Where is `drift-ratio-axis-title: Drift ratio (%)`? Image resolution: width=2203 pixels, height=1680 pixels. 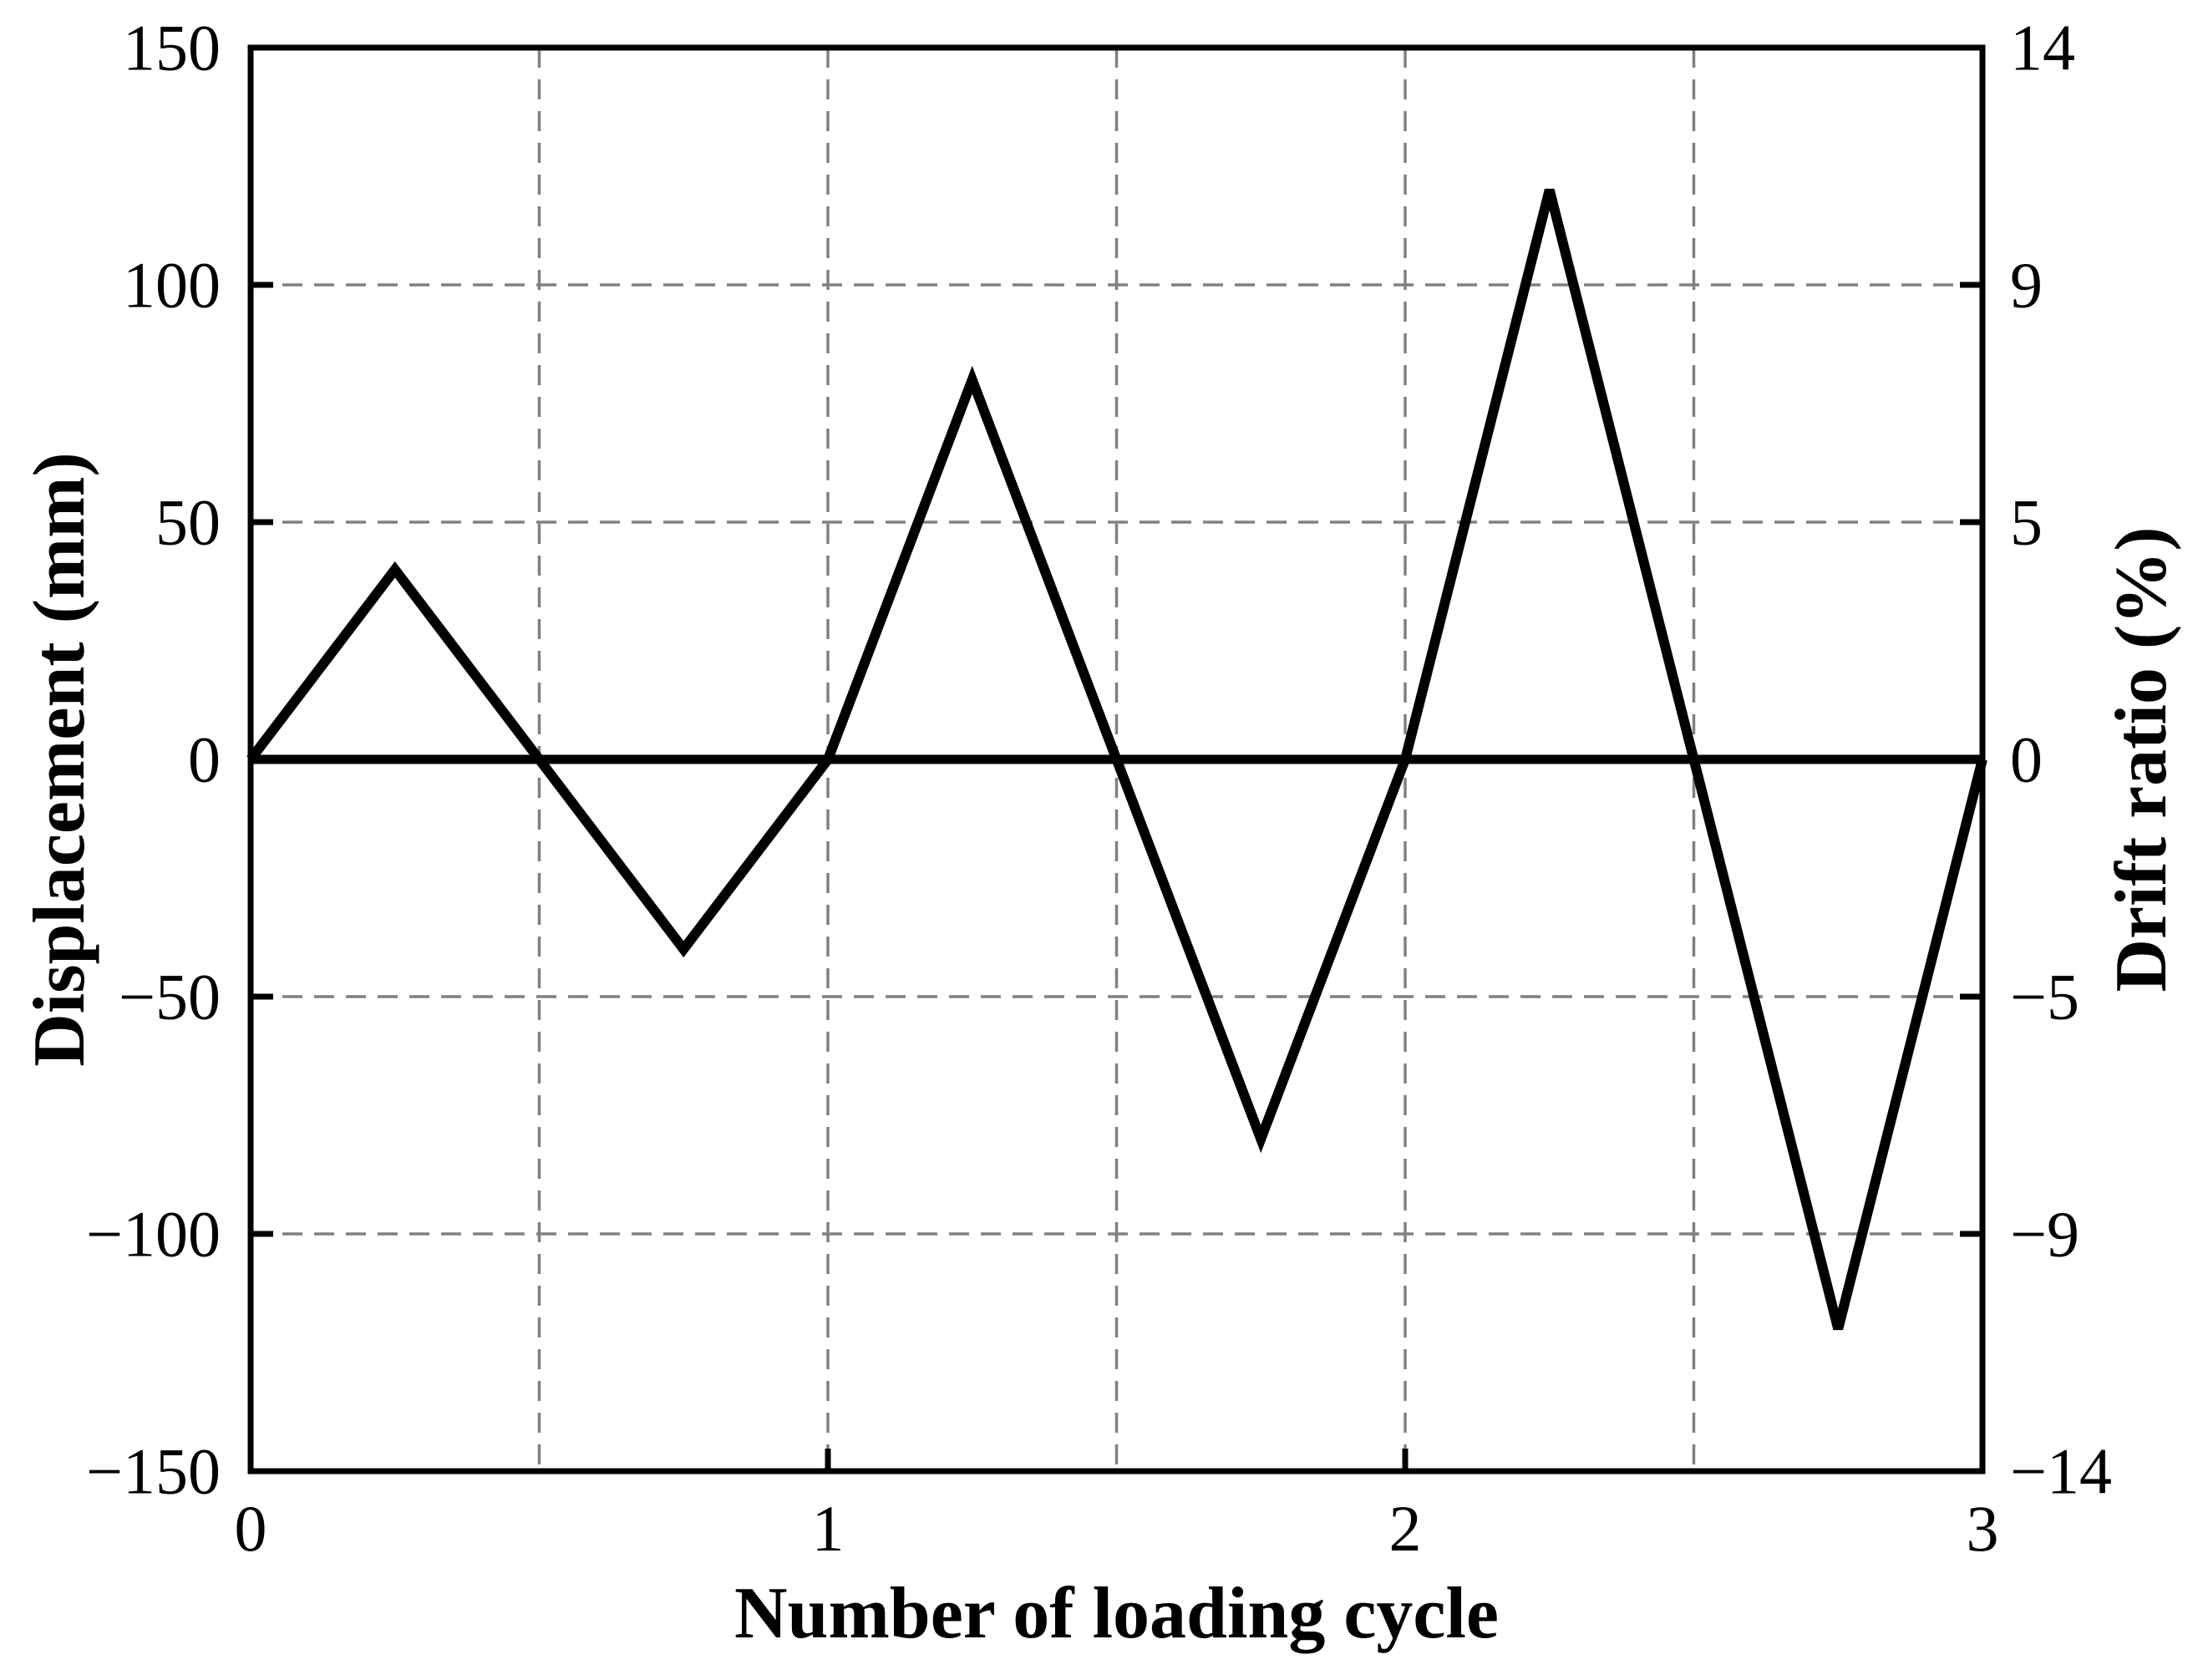
drift-ratio-axis-title: Drift ratio (%) is located at coordinates (2141, 759).